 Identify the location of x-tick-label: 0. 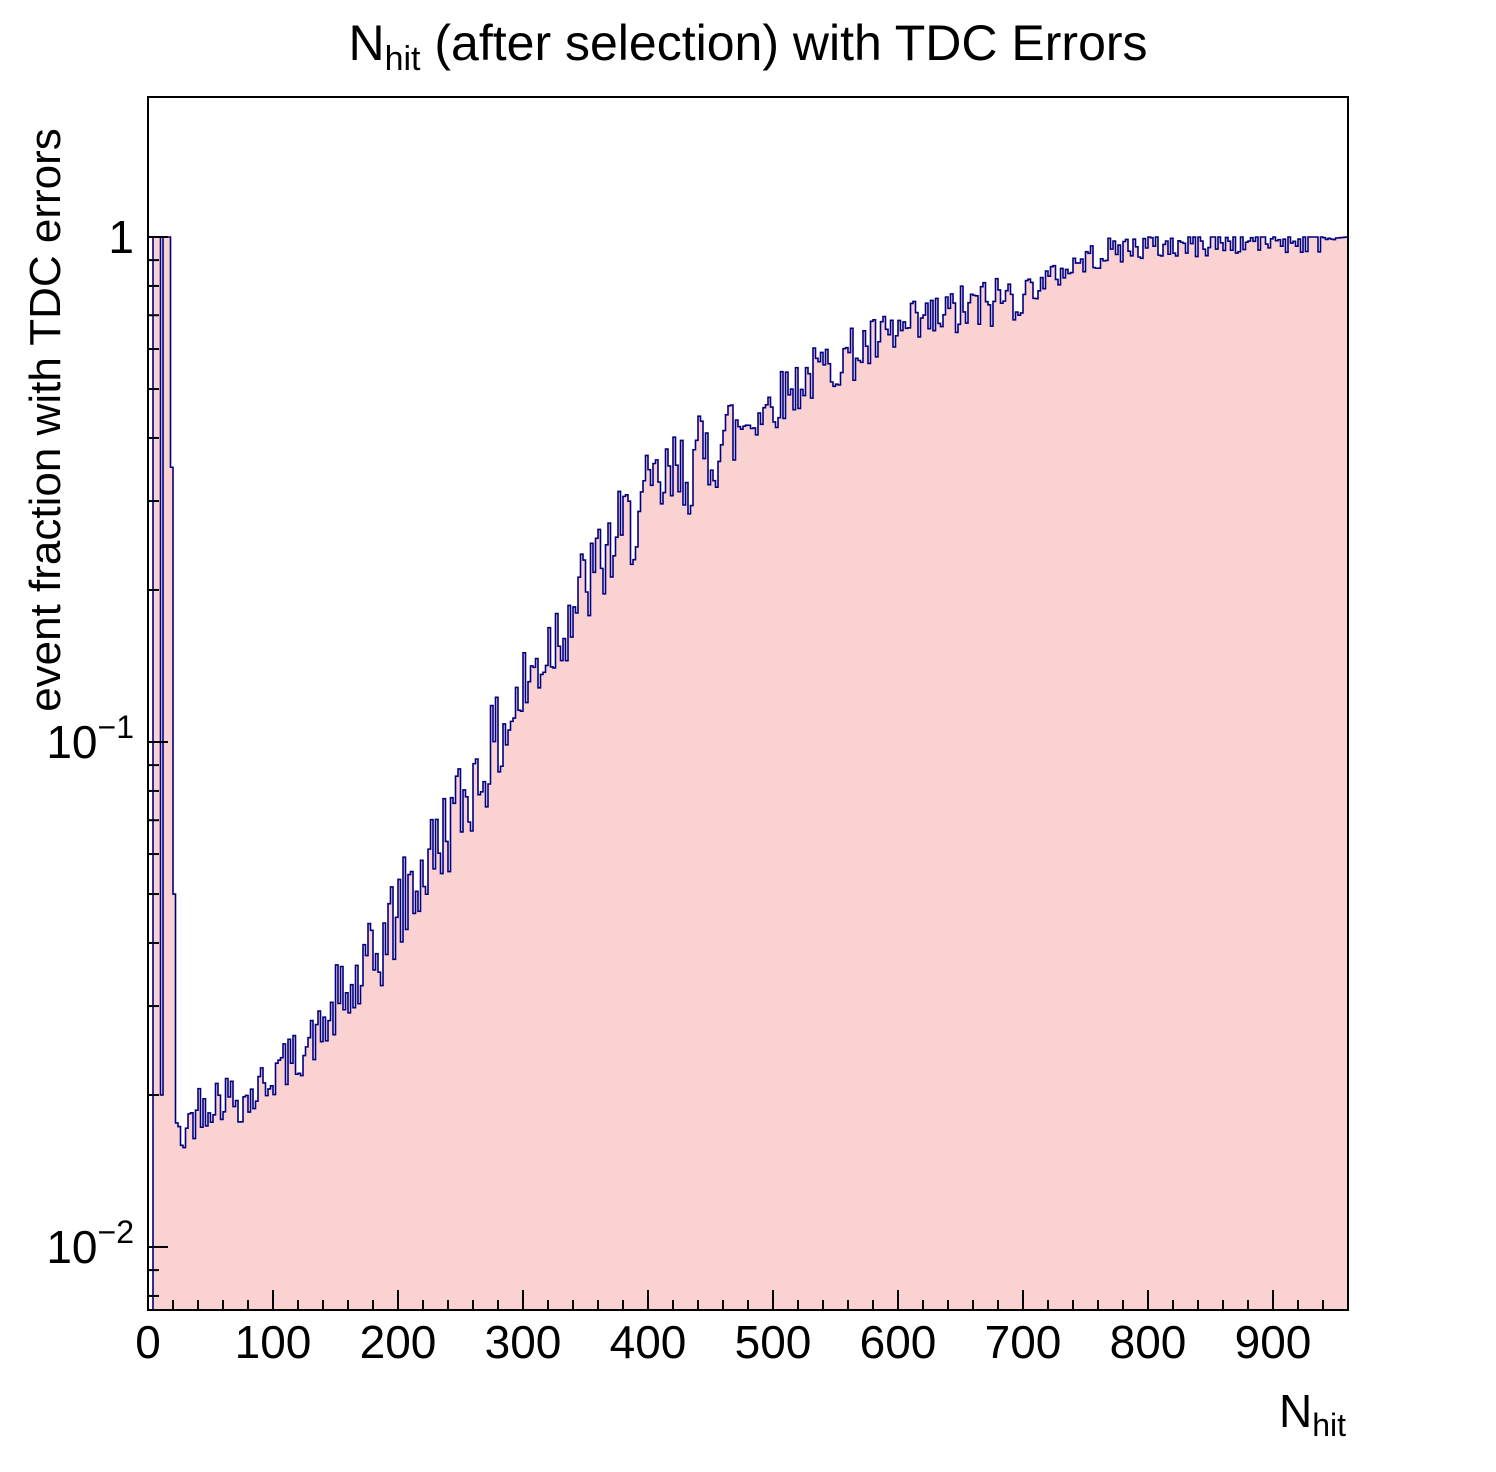
(148, 1342).